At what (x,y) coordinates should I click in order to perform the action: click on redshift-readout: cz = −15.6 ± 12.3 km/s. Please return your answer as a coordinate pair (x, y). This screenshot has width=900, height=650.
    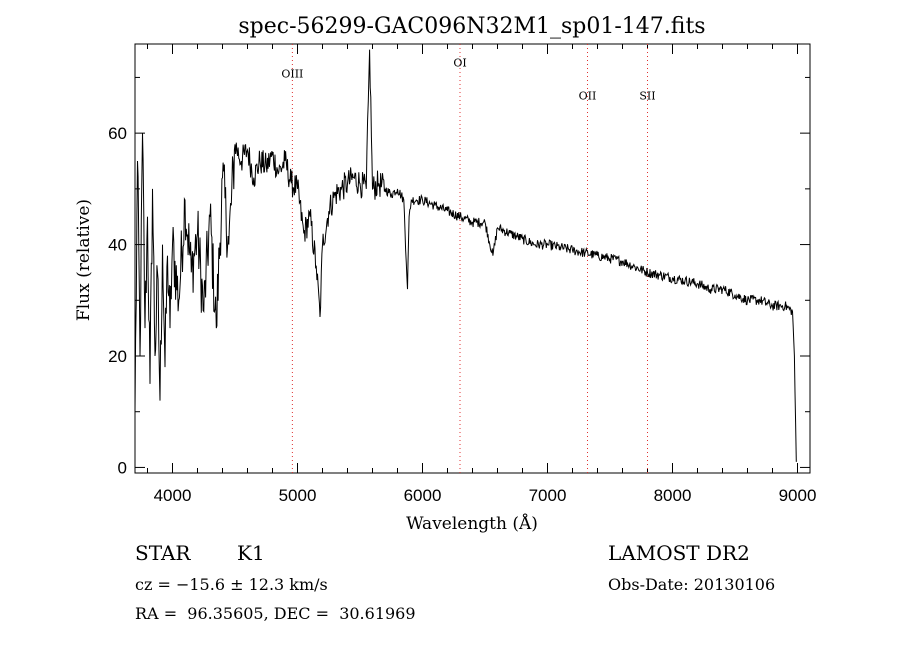
    Looking at the image, I should click on (231, 584).